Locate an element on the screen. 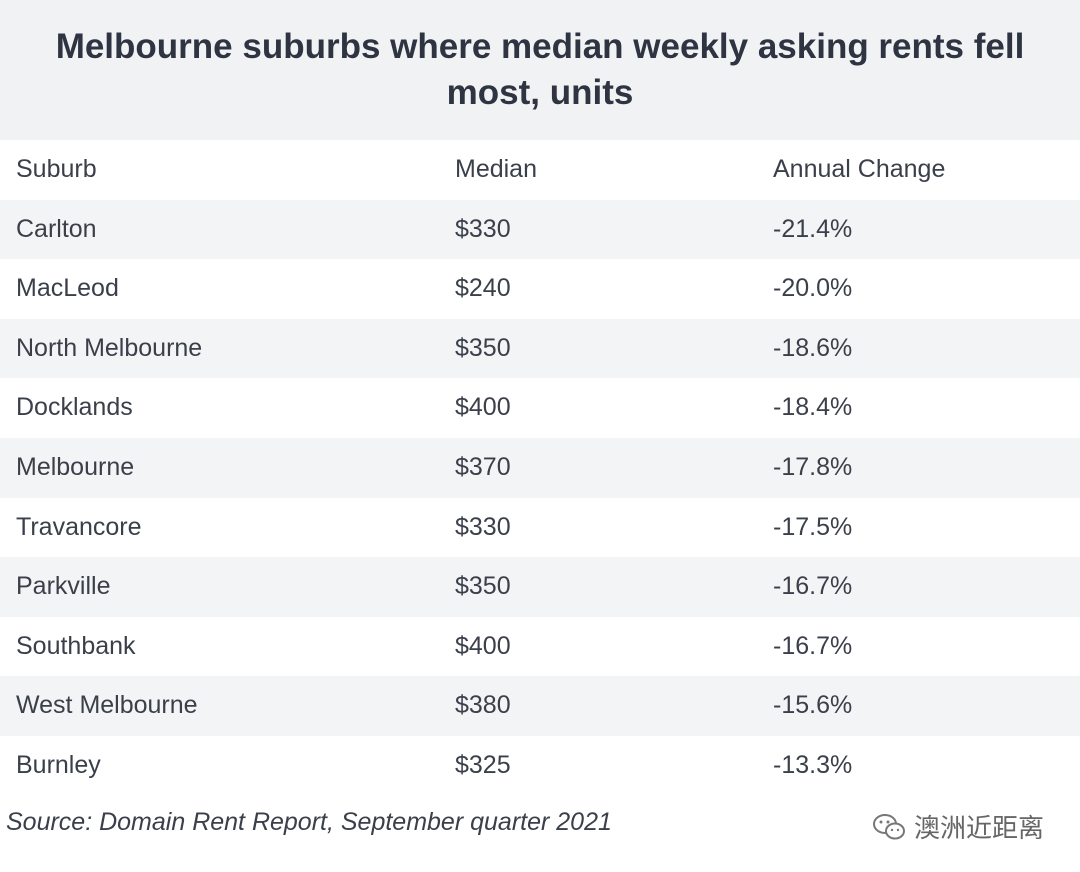 The image size is (1080, 872). table-cell: Melbourne is located at coordinates (75, 466).